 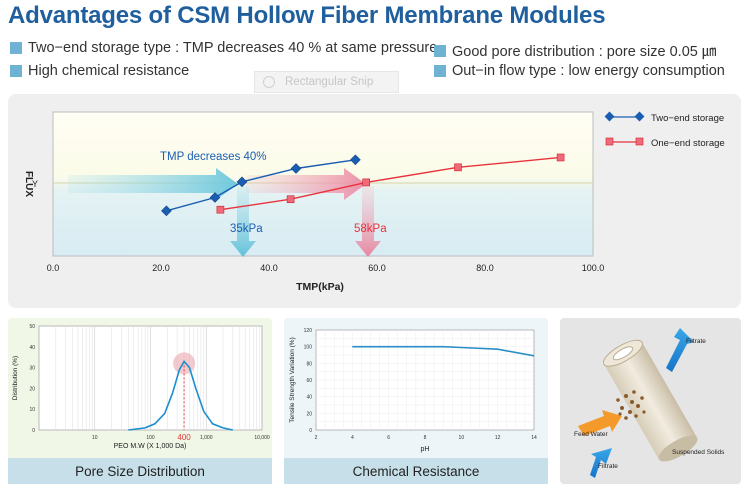 What do you see at coordinates (593, 268) in the screenshot?
I see `x-tick-label: 100.0` at bounding box center [593, 268].